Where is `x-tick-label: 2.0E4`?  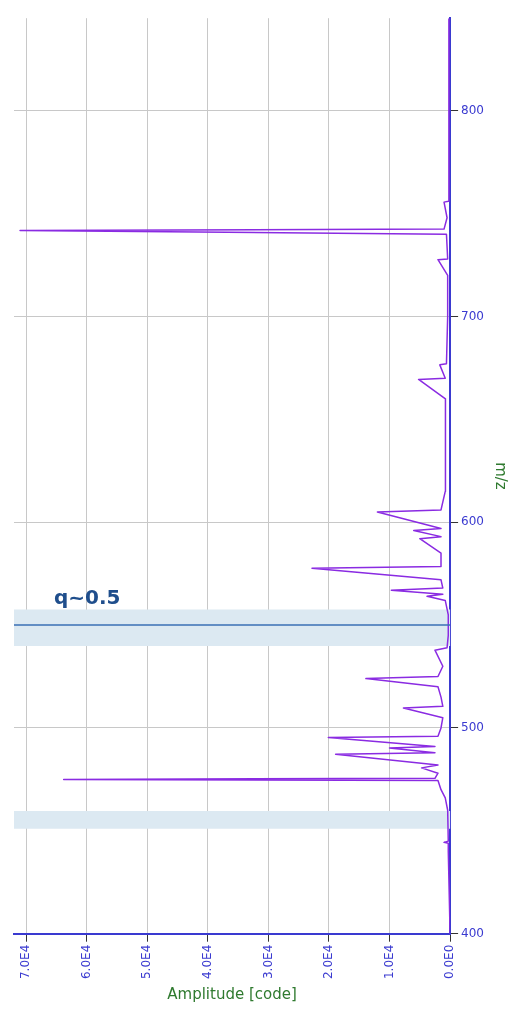 x-tick-label: 2.0E4 is located at coordinates (328, 962).